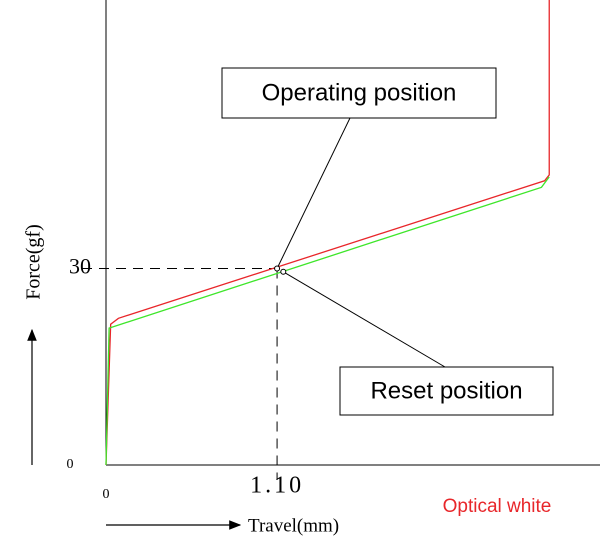 This screenshot has width=602, height=549. I want to click on annotation-text: Operating position, so click(359, 92).